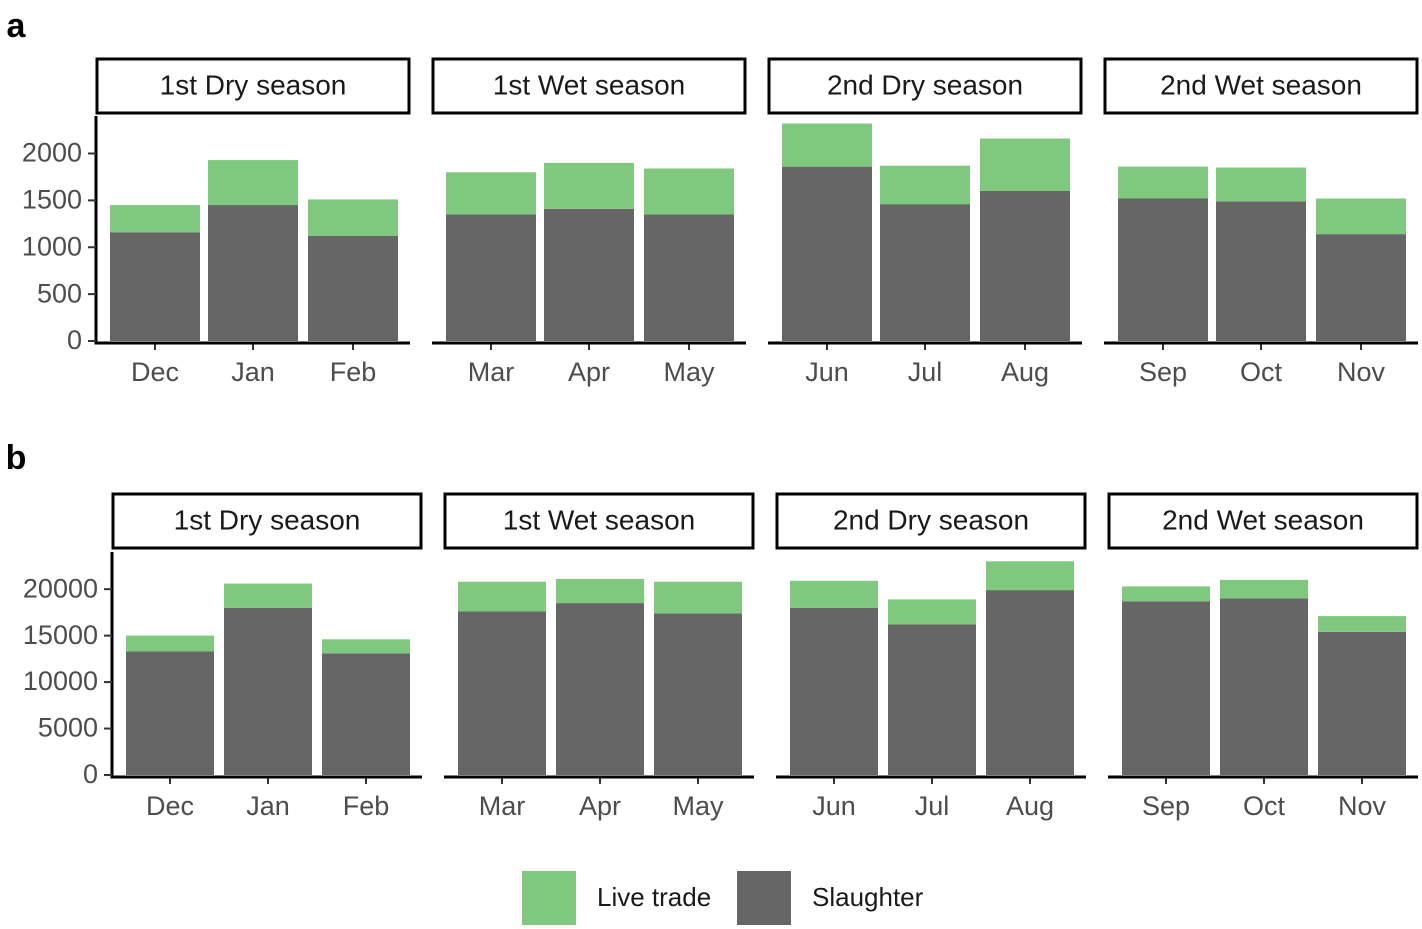  What do you see at coordinates (52, 153) in the screenshot?
I see `y-tick-label: 2000` at bounding box center [52, 153].